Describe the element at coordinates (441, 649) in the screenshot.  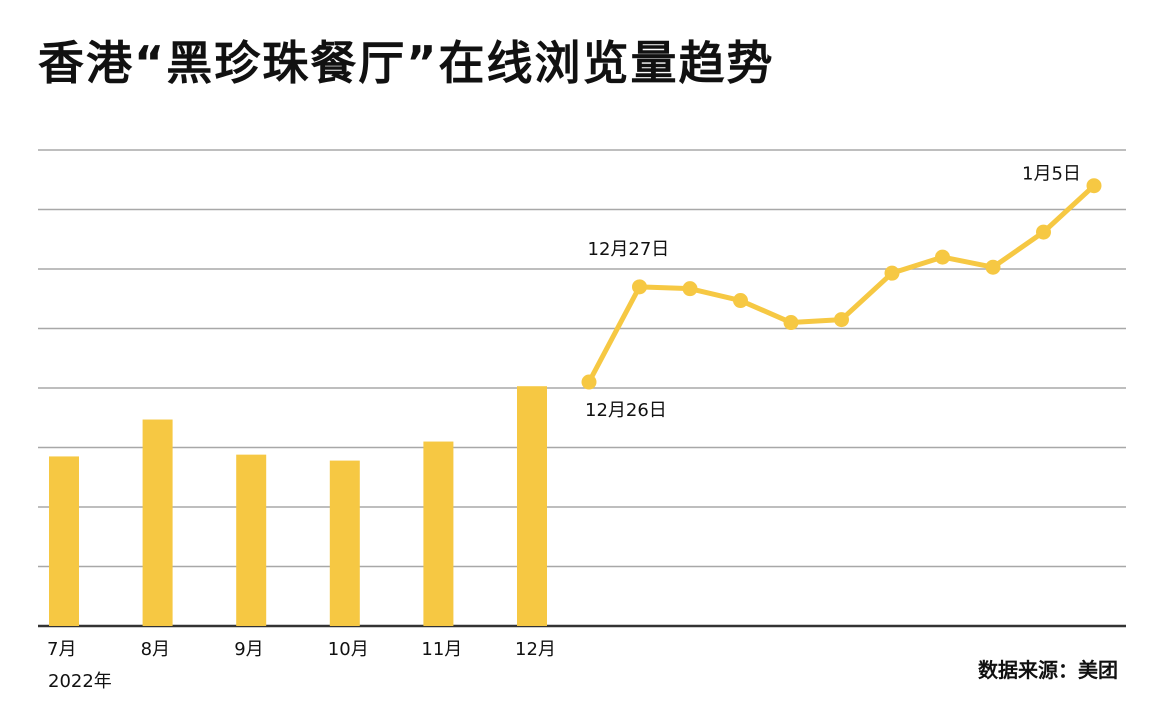
I see `x-tick-label: 11月` at that location.